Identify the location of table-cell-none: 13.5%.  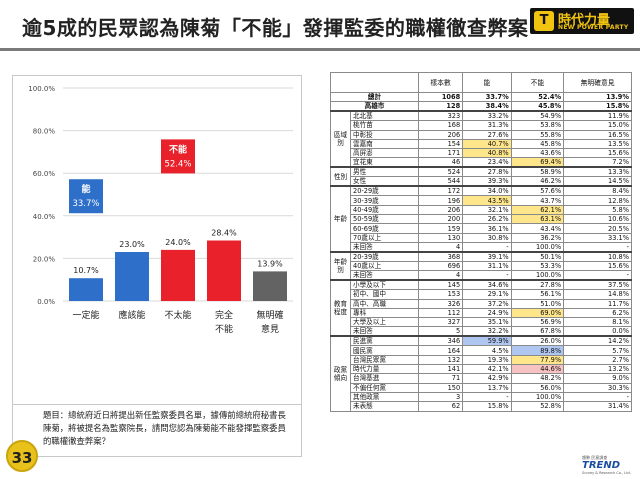
(597, 144).